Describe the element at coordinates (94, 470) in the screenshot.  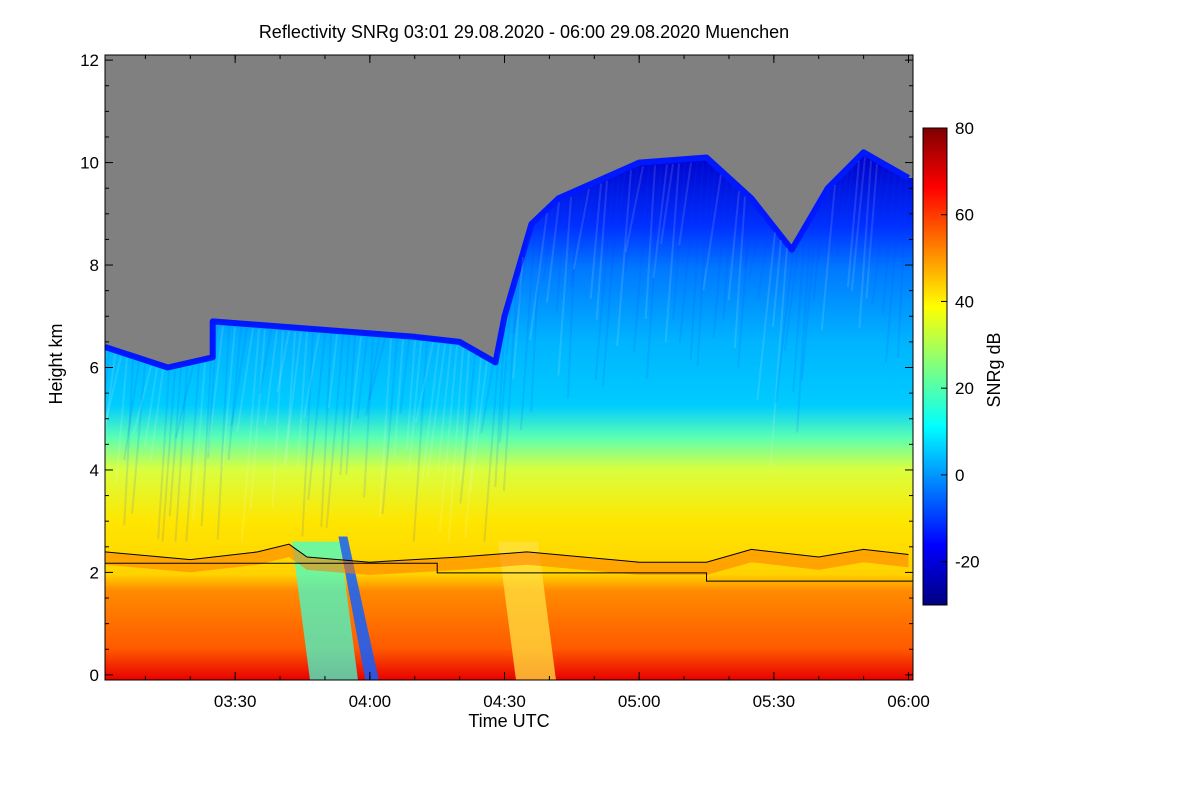
I see `y-tick-label: 4` at that location.